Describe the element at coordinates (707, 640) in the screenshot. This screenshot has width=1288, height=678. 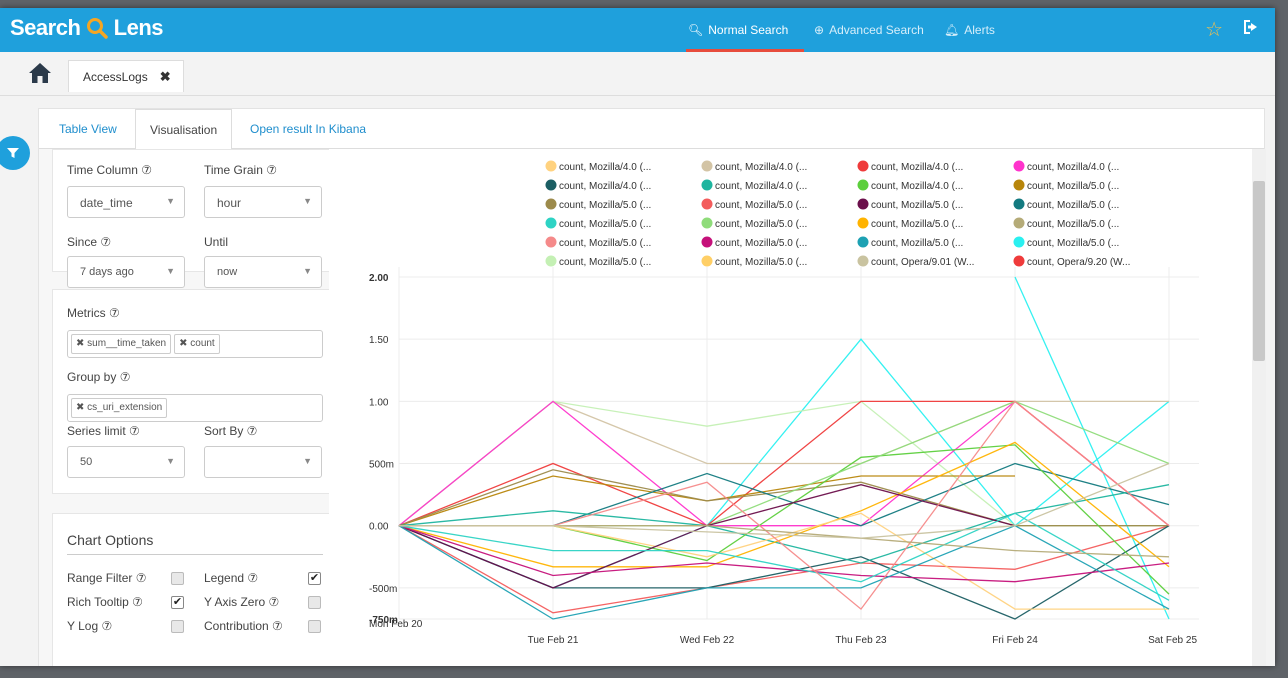
I see `x-tick-label: Wed Feb 22` at that location.